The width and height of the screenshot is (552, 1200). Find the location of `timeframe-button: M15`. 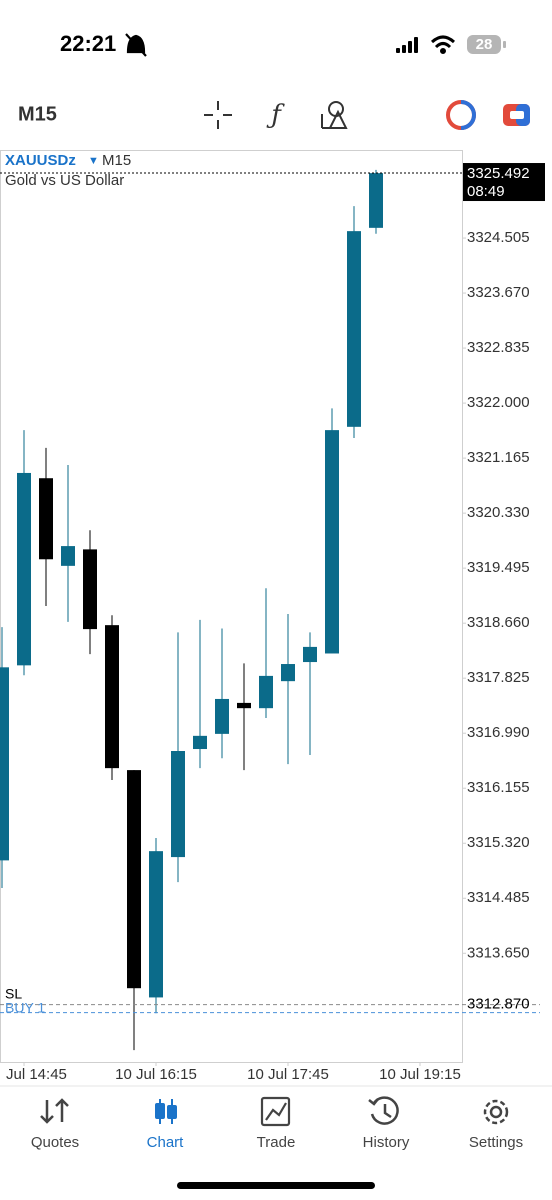

timeframe-button: M15 is located at coordinates (37, 114).